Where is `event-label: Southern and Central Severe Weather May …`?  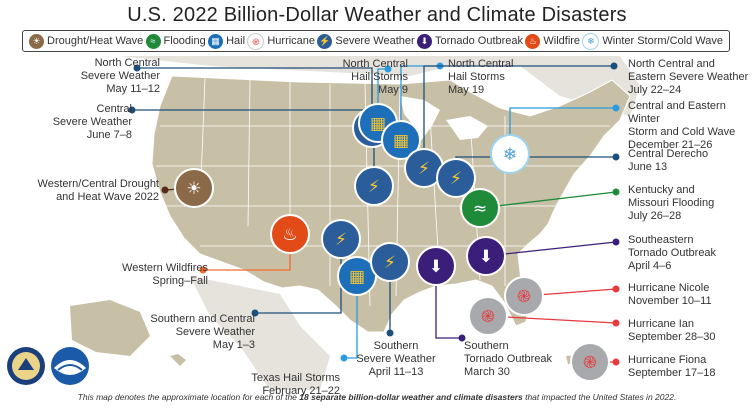
event-label: Southern and Central Severe Weather May … is located at coordinates (202, 332).